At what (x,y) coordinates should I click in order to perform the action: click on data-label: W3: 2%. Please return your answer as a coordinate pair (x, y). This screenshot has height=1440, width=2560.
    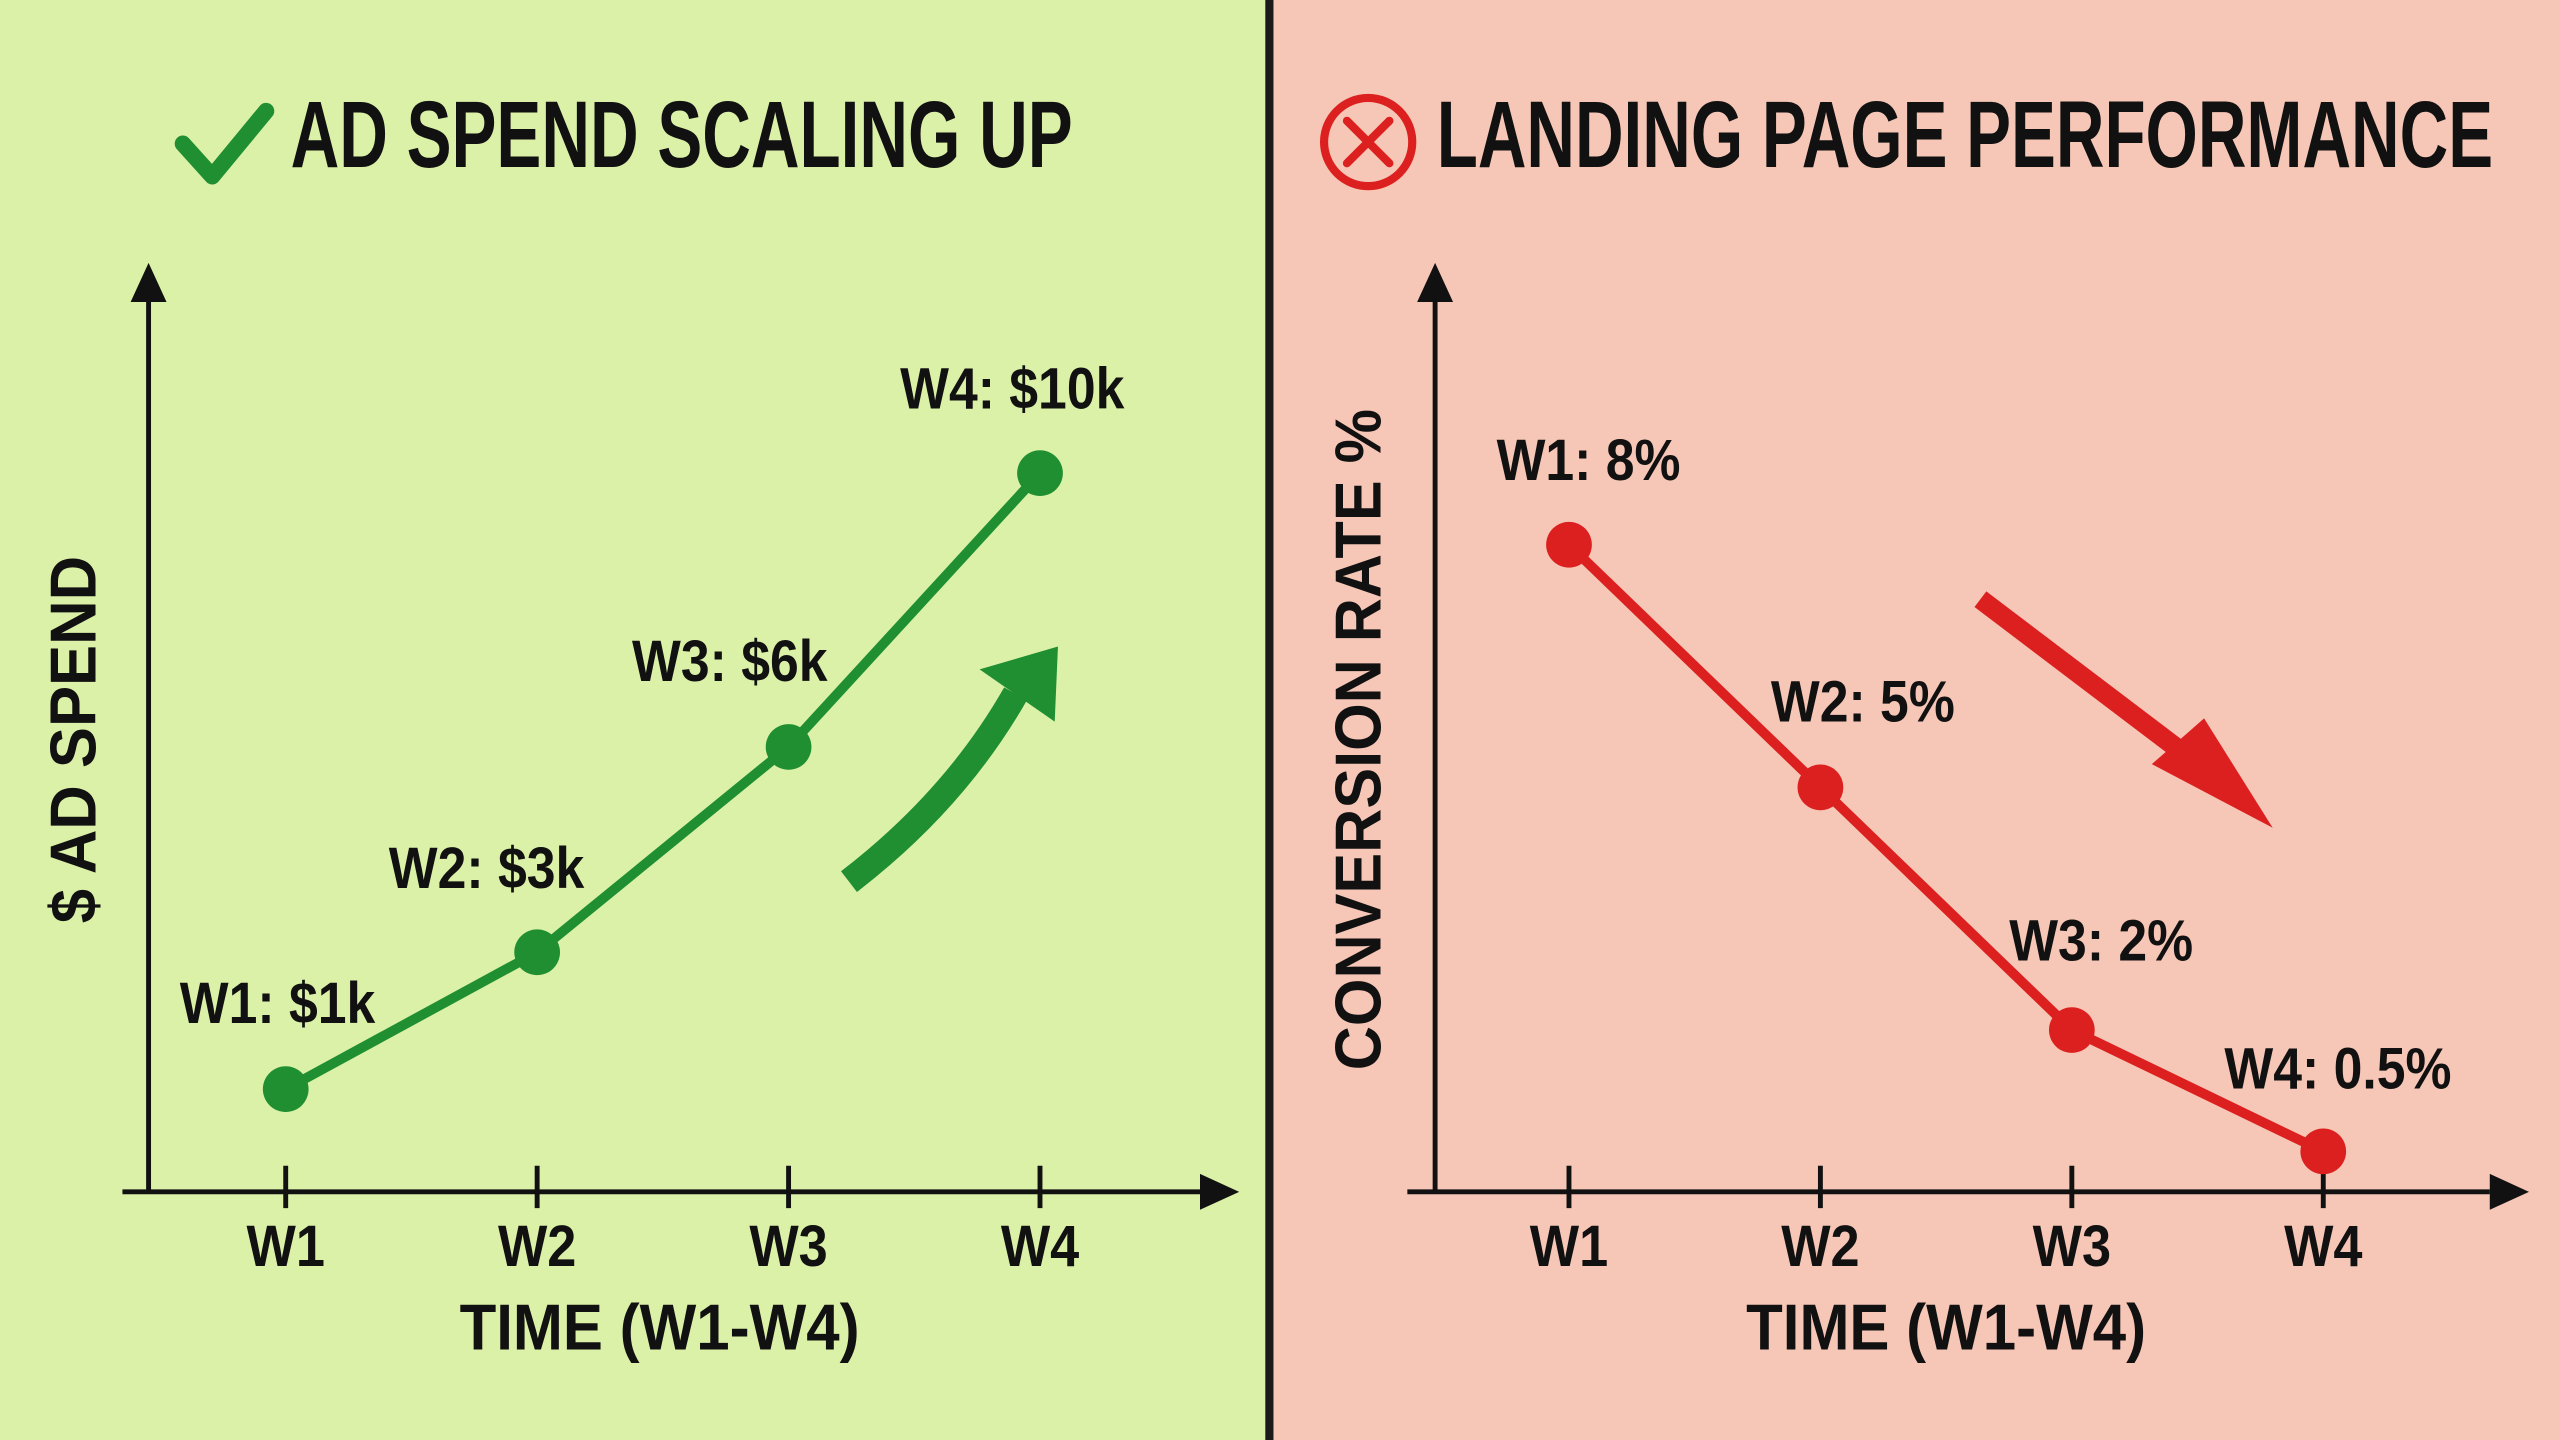
    Looking at the image, I should click on (2101, 941).